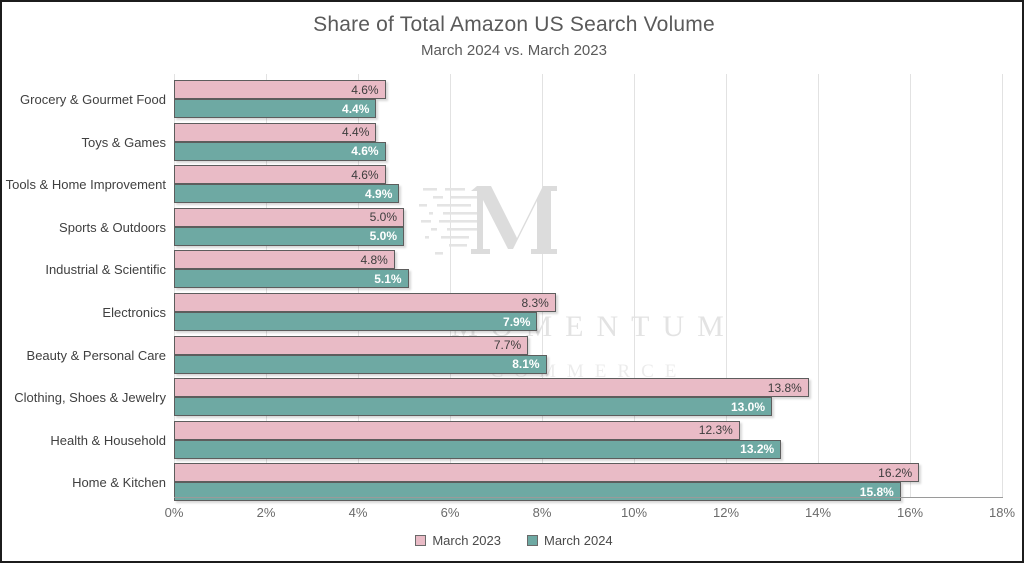 This screenshot has height=563, width=1024. What do you see at coordinates (275, 108) in the screenshot?
I see `bar-march-2024: 4.4%` at bounding box center [275, 108].